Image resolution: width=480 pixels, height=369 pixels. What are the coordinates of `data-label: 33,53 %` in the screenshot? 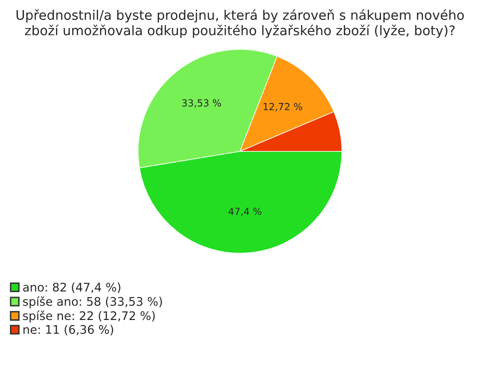 It's located at (202, 103).